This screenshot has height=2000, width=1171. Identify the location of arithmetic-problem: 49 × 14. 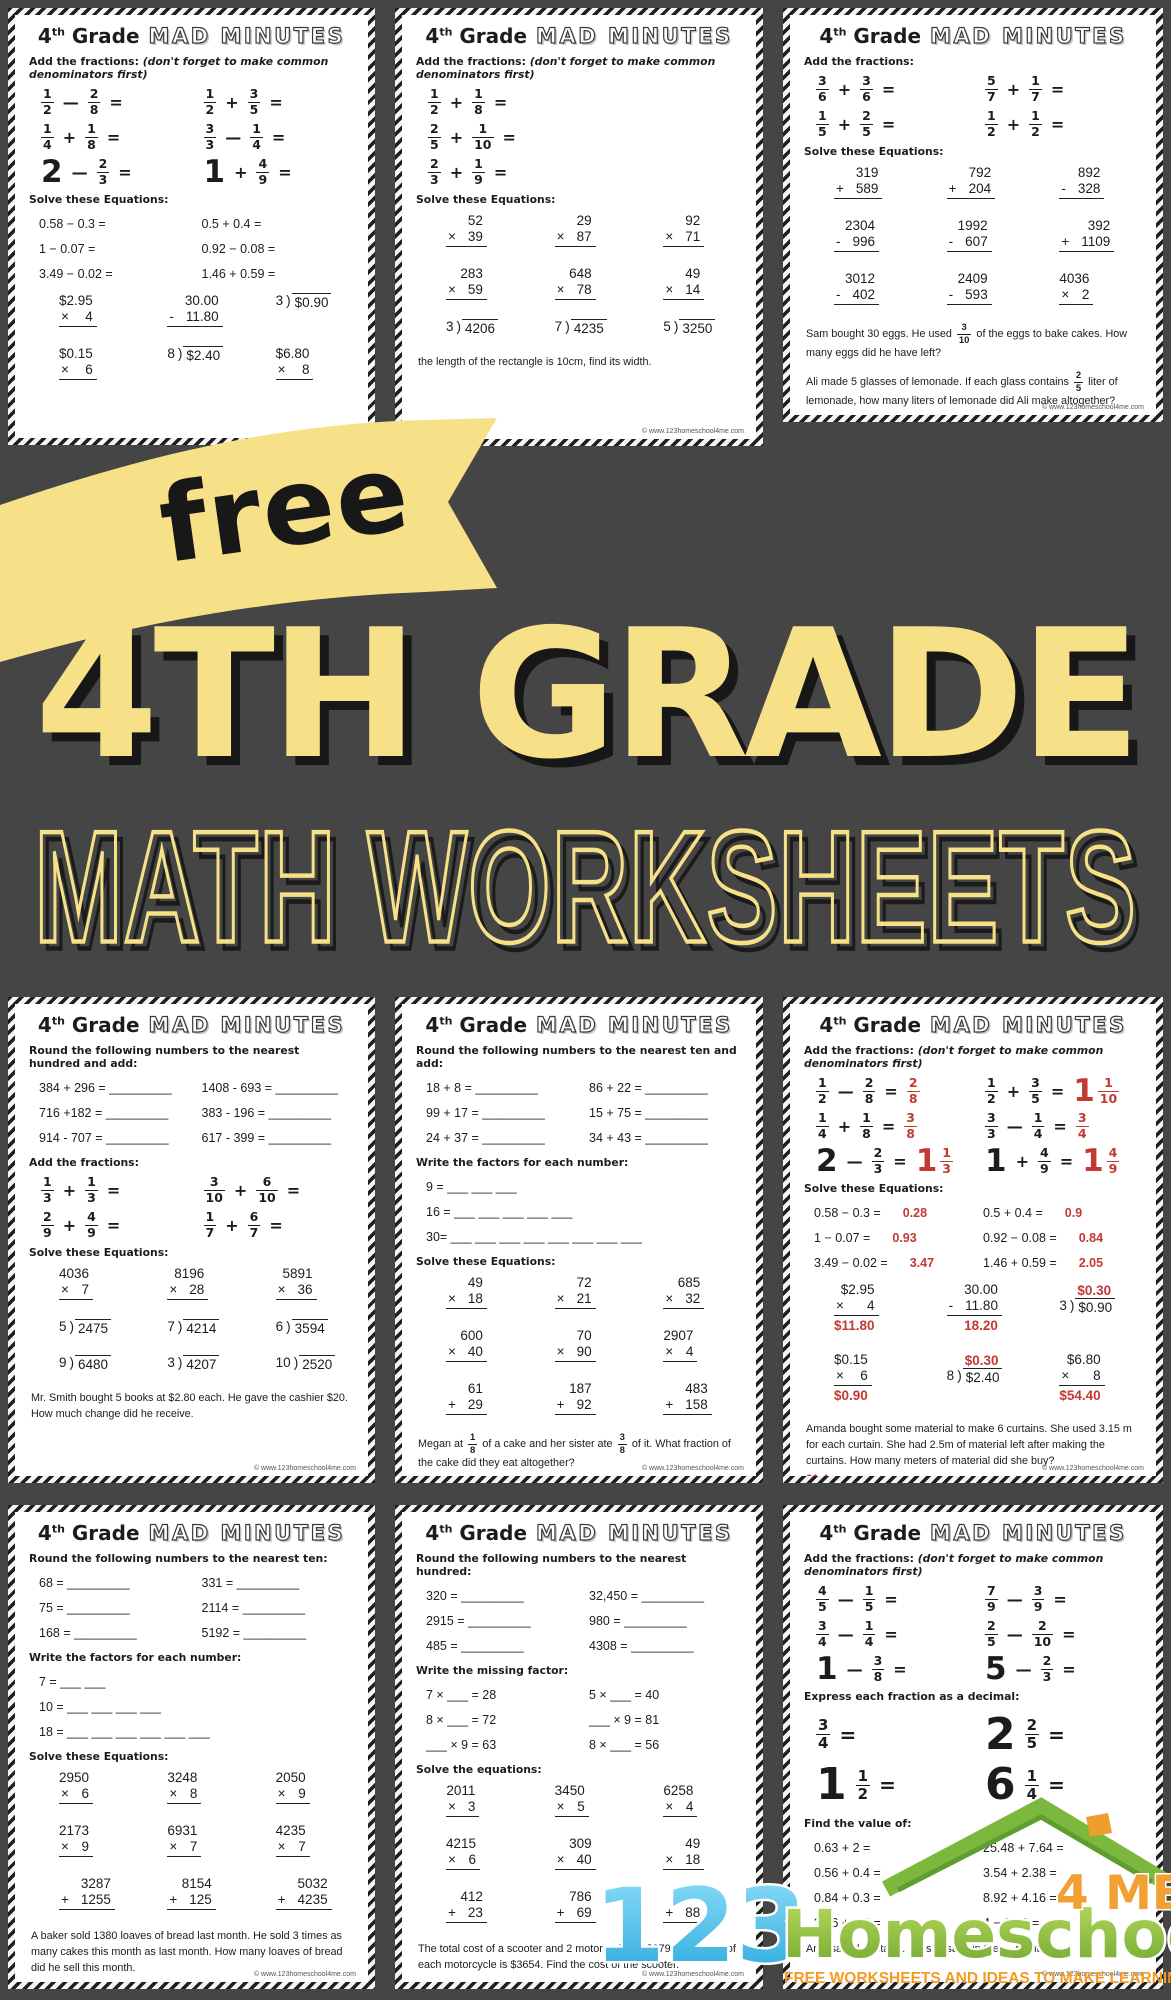
(687, 282).